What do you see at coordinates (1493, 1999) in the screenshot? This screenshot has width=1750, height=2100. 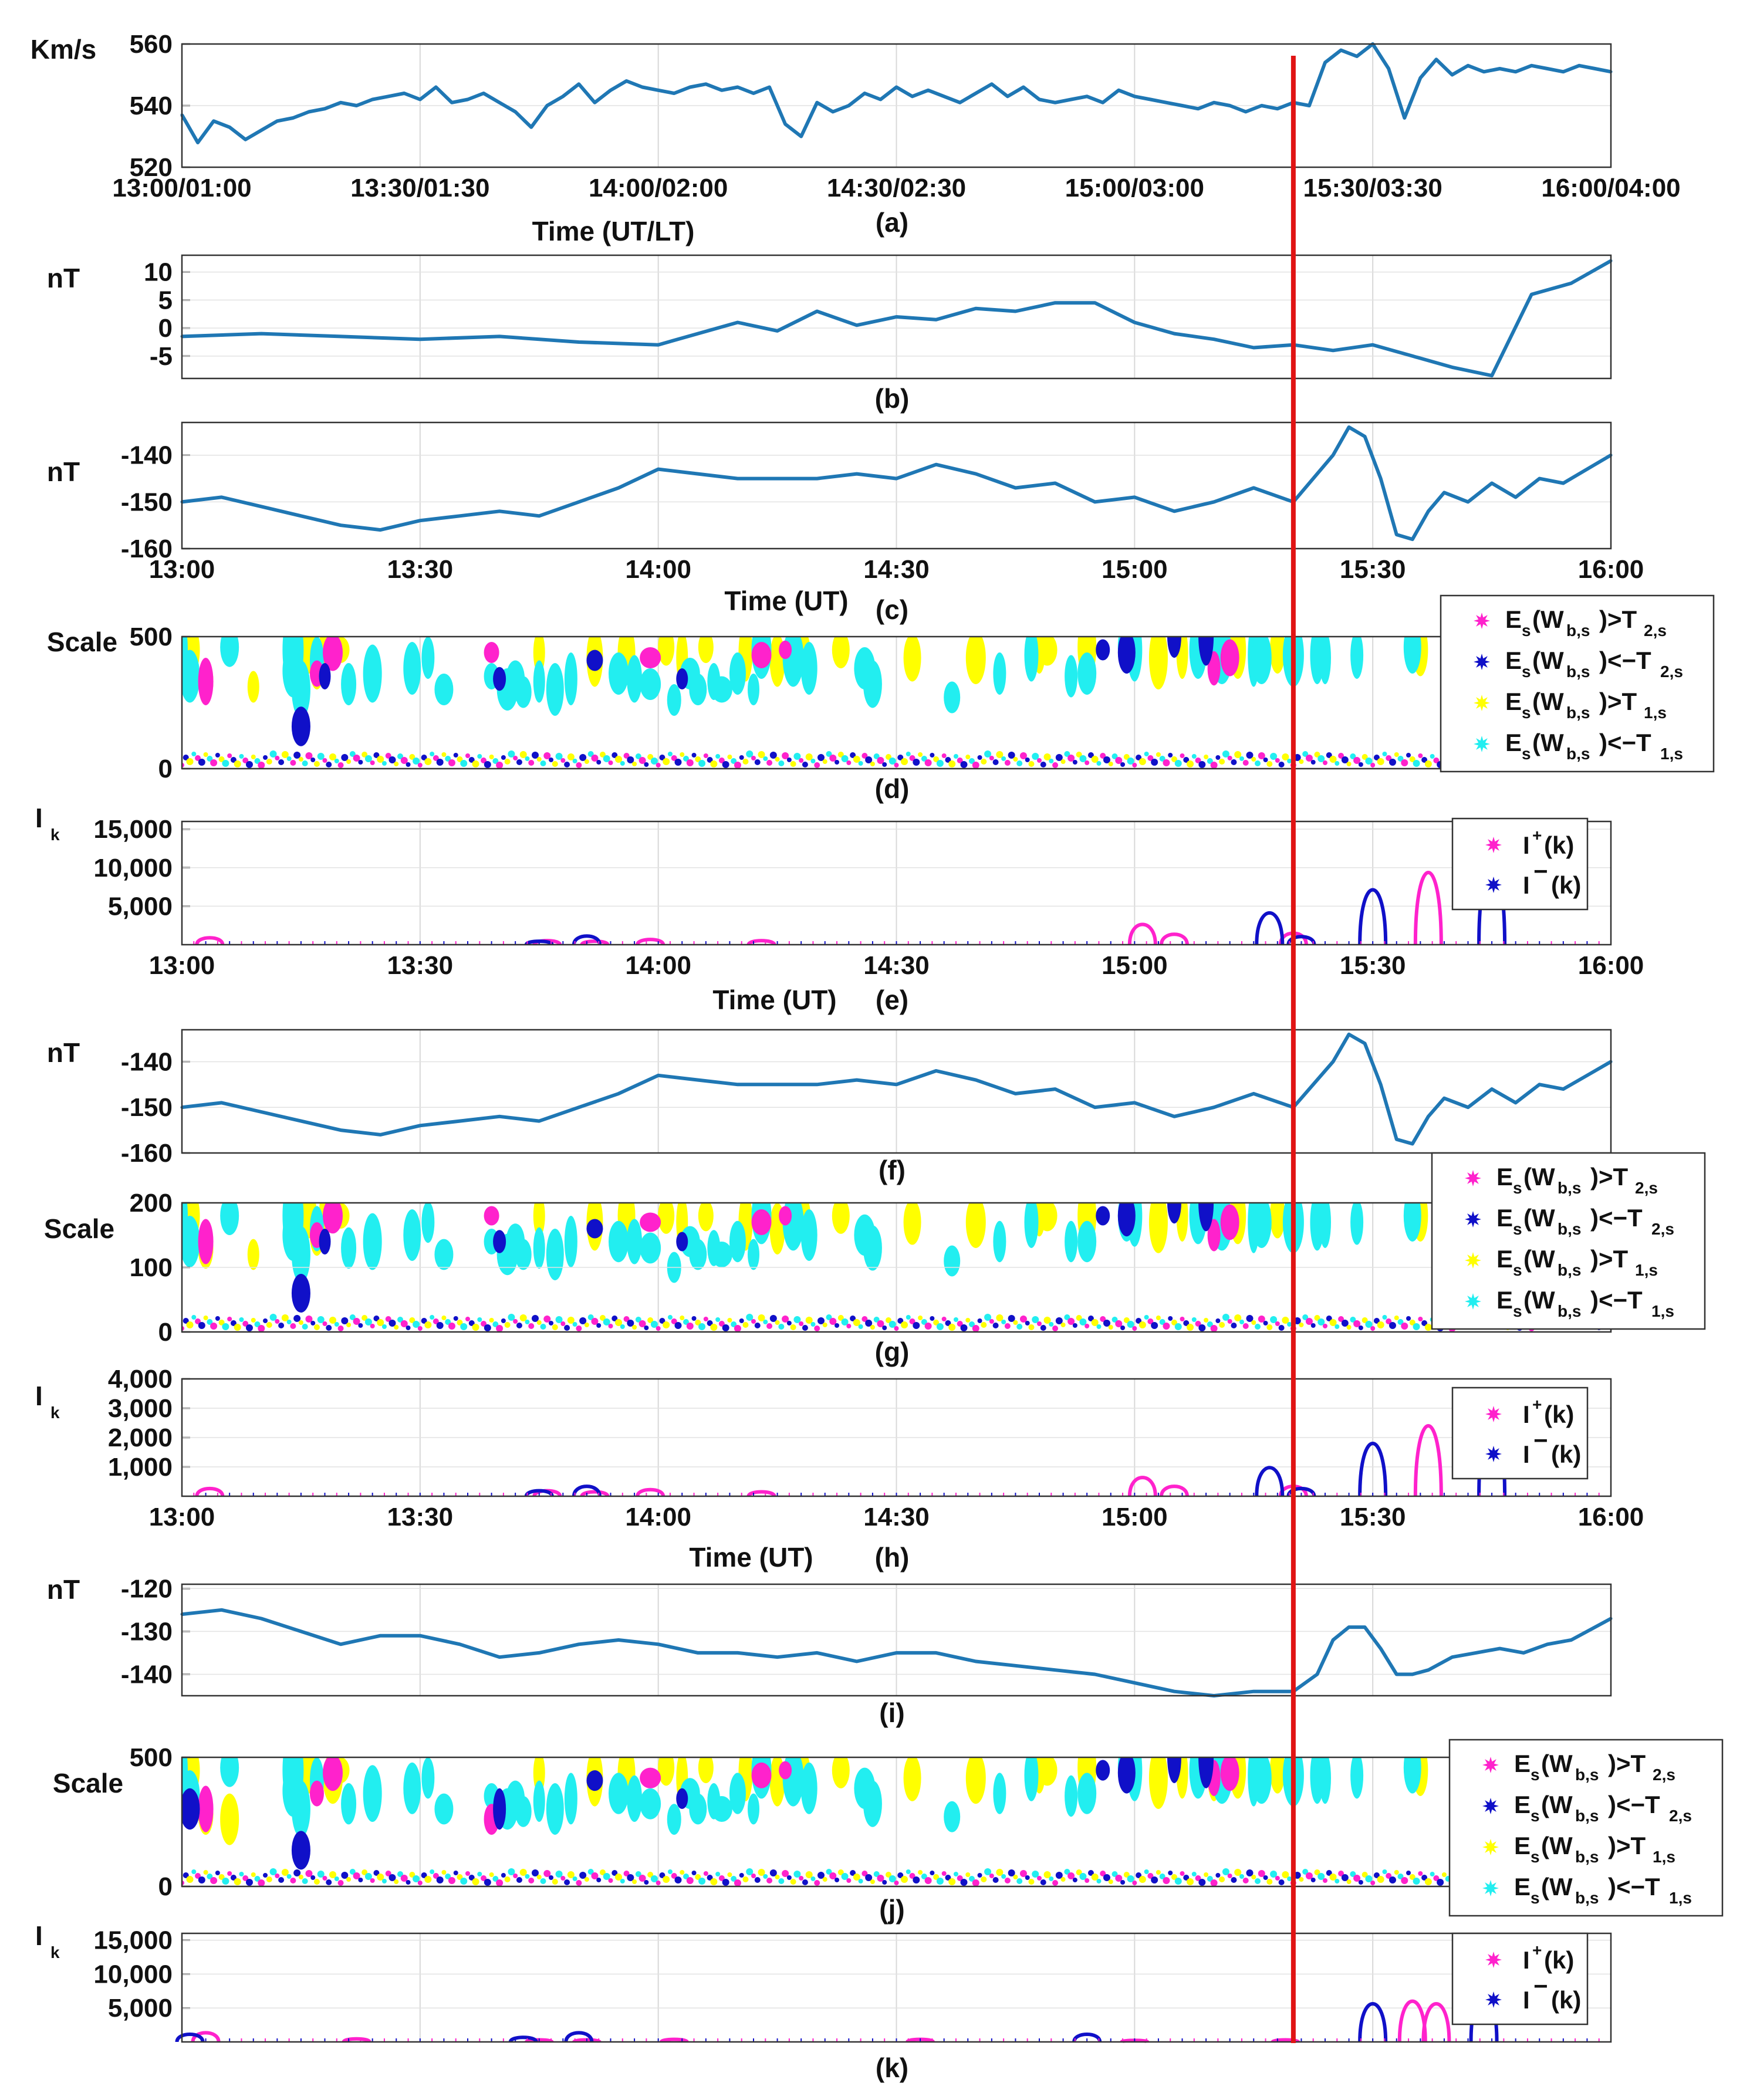 I see `legend-marker` at bounding box center [1493, 1999].